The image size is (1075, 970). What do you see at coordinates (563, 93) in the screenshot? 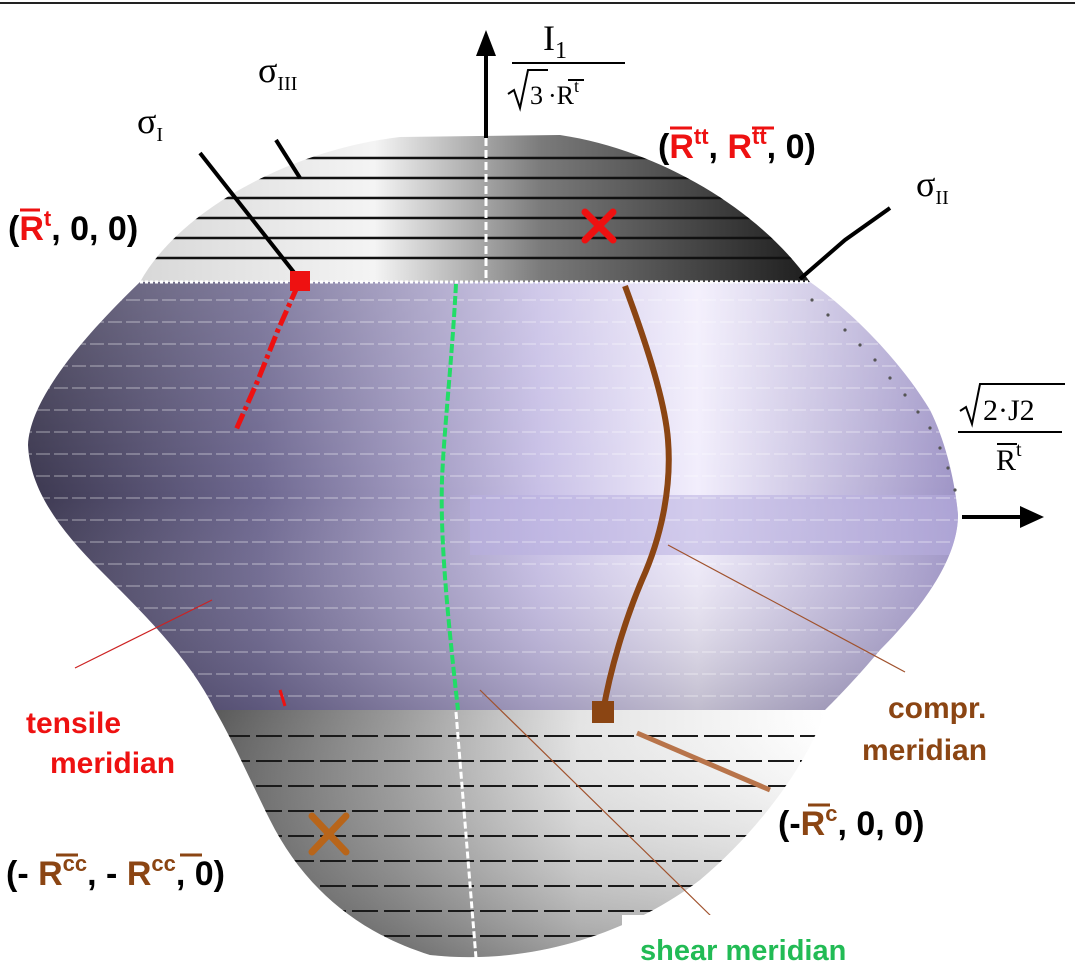
I see `svg-text: ·Rt` at bounding box center [563, 93].